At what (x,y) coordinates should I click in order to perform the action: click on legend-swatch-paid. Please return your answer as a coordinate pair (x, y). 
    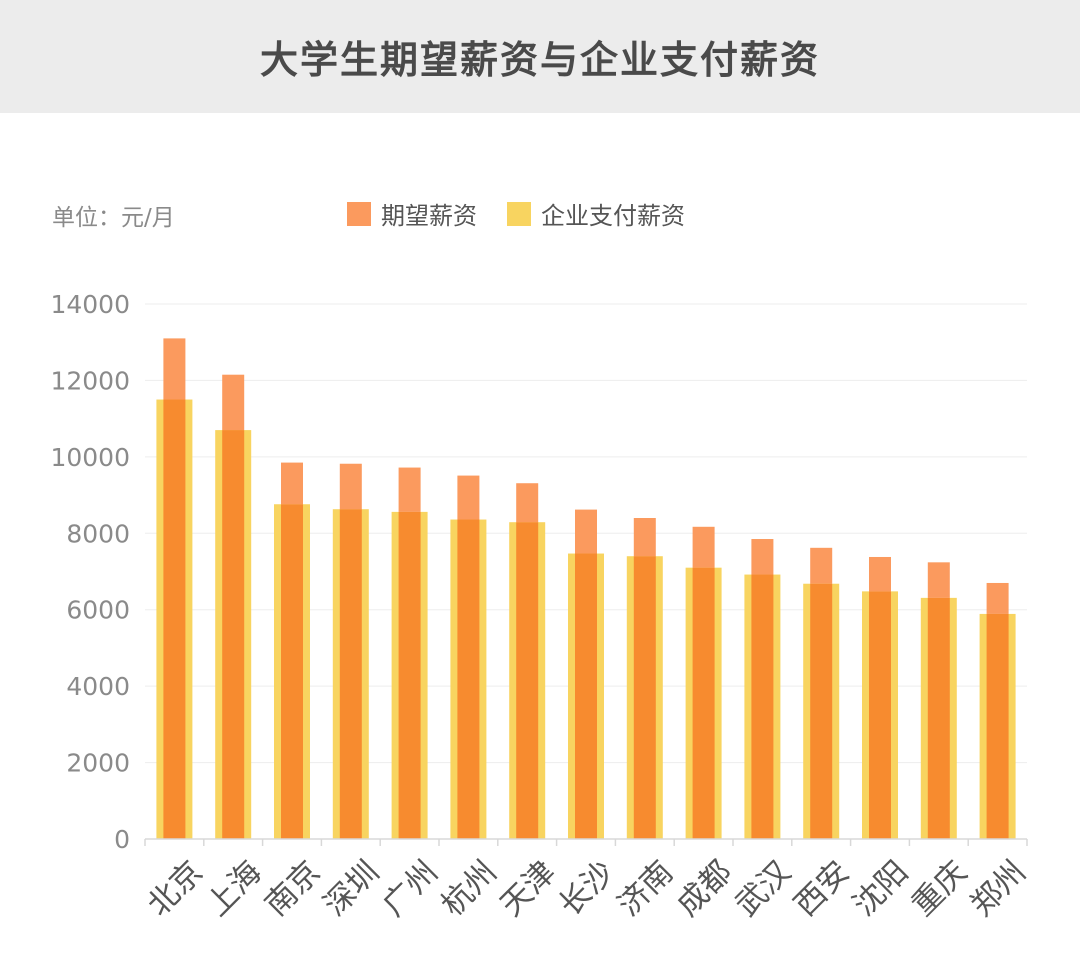
    Looking at the image, I should click on (519, 213).